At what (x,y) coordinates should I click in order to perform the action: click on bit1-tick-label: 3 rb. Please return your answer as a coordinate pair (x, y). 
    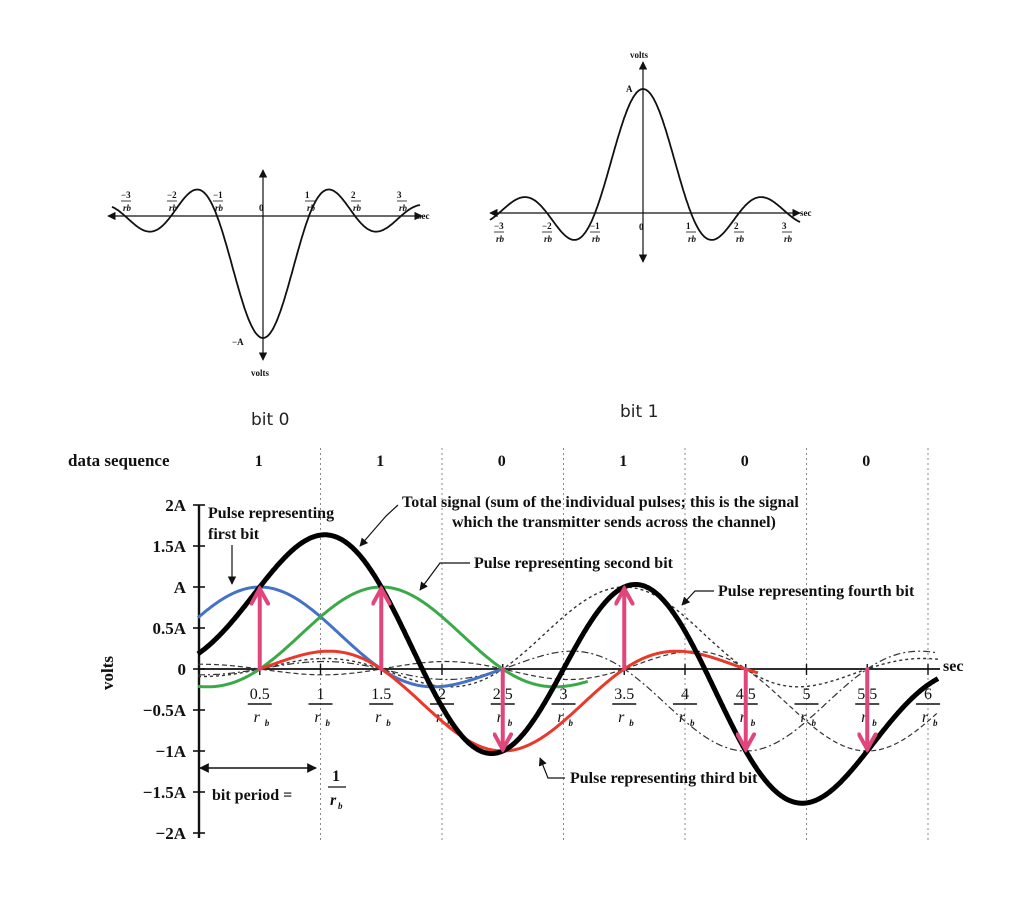
    Looking at the image, I should click on (787, 232).